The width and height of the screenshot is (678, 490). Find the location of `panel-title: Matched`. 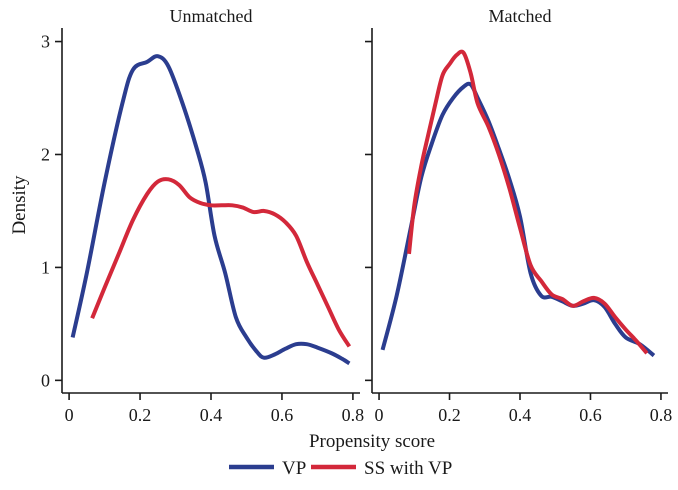

panel-title: Matched is located at coordinates (520, 16).